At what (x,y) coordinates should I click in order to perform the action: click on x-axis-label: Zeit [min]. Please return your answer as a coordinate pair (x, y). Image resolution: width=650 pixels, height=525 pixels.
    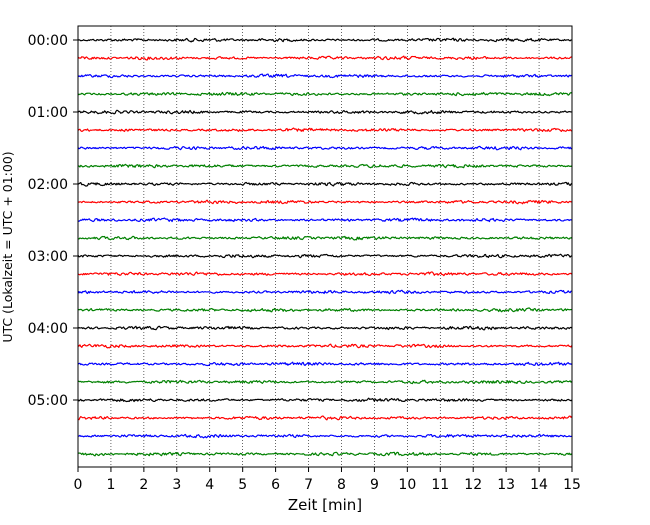
    Looking at the image, I should click on (325, 505).